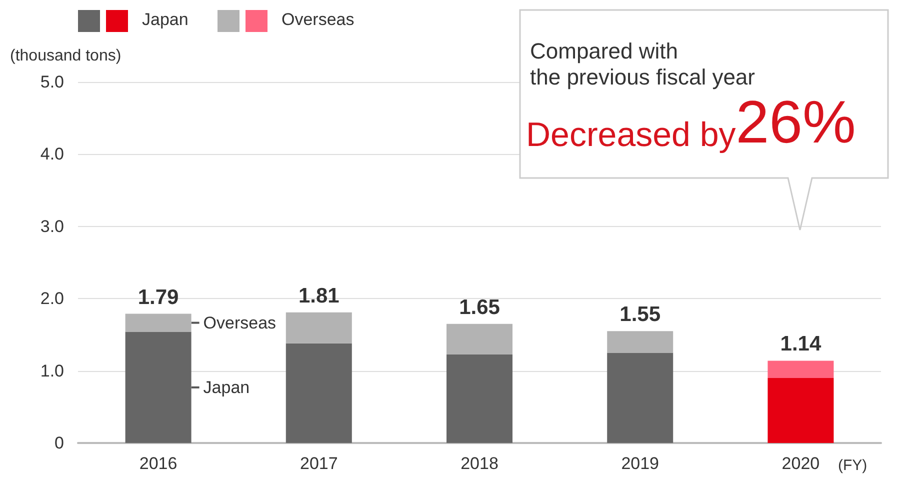 The width and height of the screenshot is (899, 477). Describe the element at coordinates (642, 64) in the screenshot. I see `annotation: Compared with the previous fiscal year` at that location.